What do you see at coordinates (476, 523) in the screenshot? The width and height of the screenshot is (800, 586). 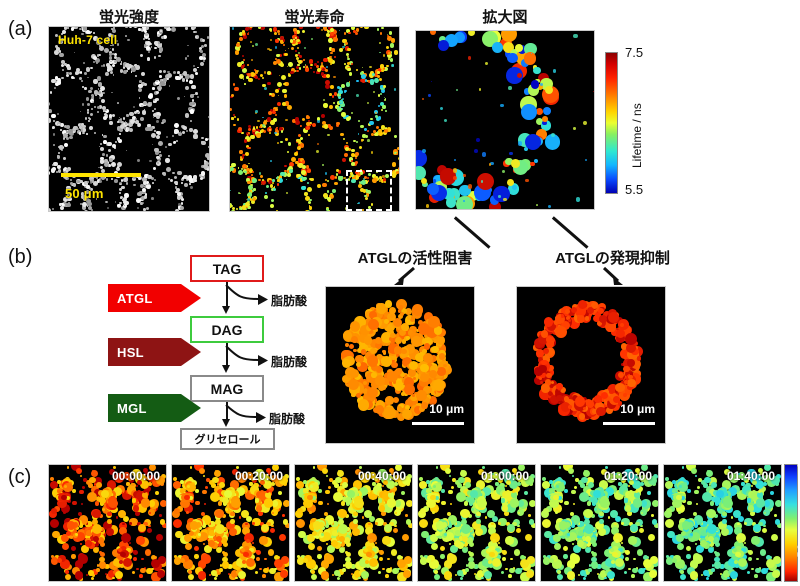 I see `timelapse-frame-3: 01:00:00` at bounding box center [476, 523].